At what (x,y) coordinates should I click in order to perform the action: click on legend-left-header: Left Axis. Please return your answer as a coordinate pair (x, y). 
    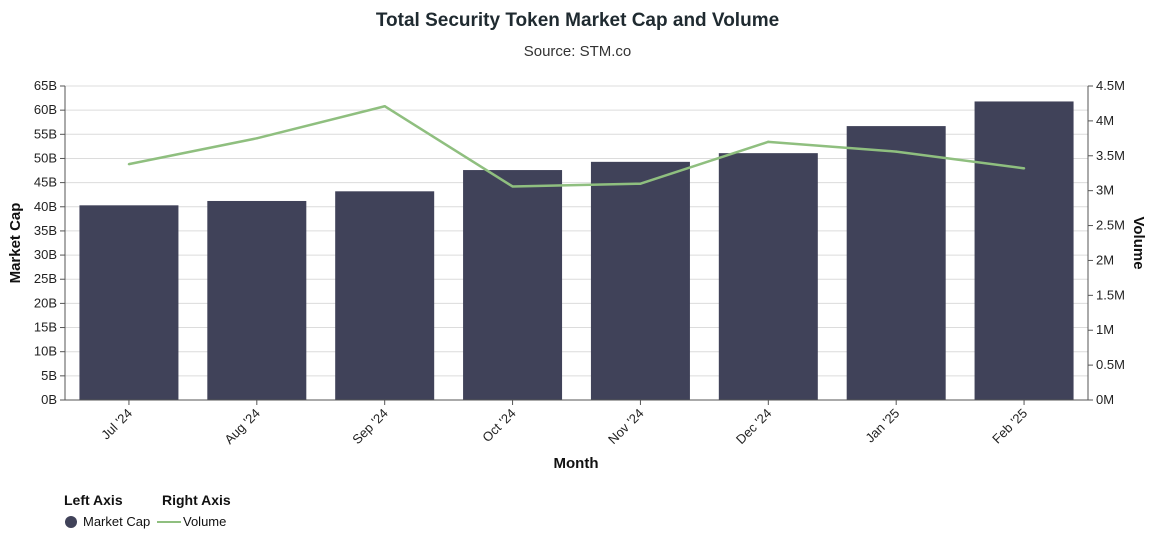
    Looking at the image, I should click on (93, 500).